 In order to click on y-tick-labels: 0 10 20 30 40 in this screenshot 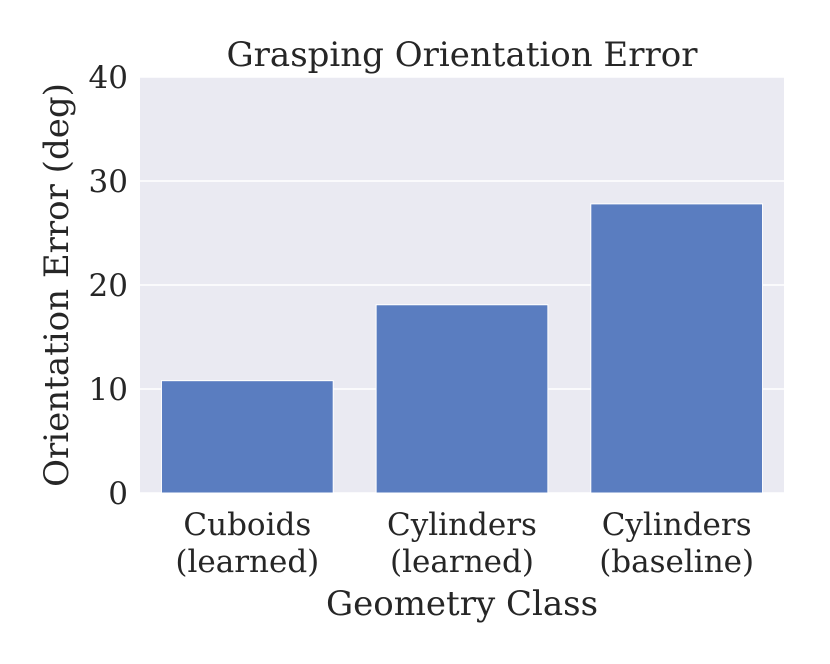, I will do `click(108, 286)`.